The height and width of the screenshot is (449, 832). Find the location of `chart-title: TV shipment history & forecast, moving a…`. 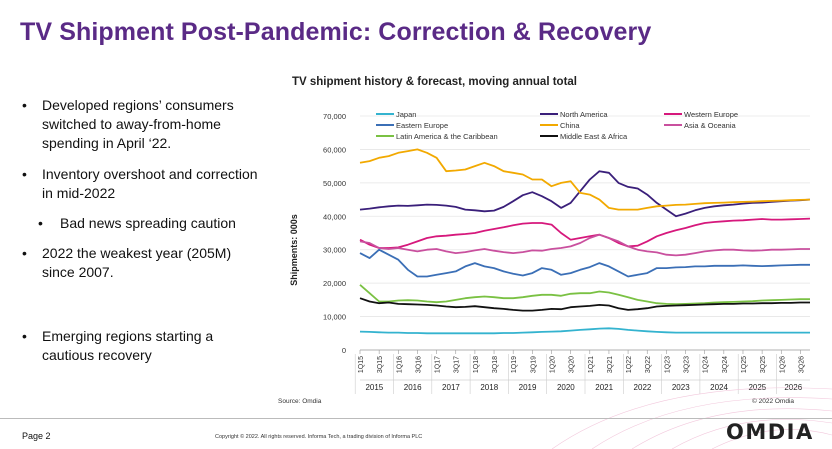

chart-title: TV shipment history & forecast, moving a… is located at coordinates (434, 82).